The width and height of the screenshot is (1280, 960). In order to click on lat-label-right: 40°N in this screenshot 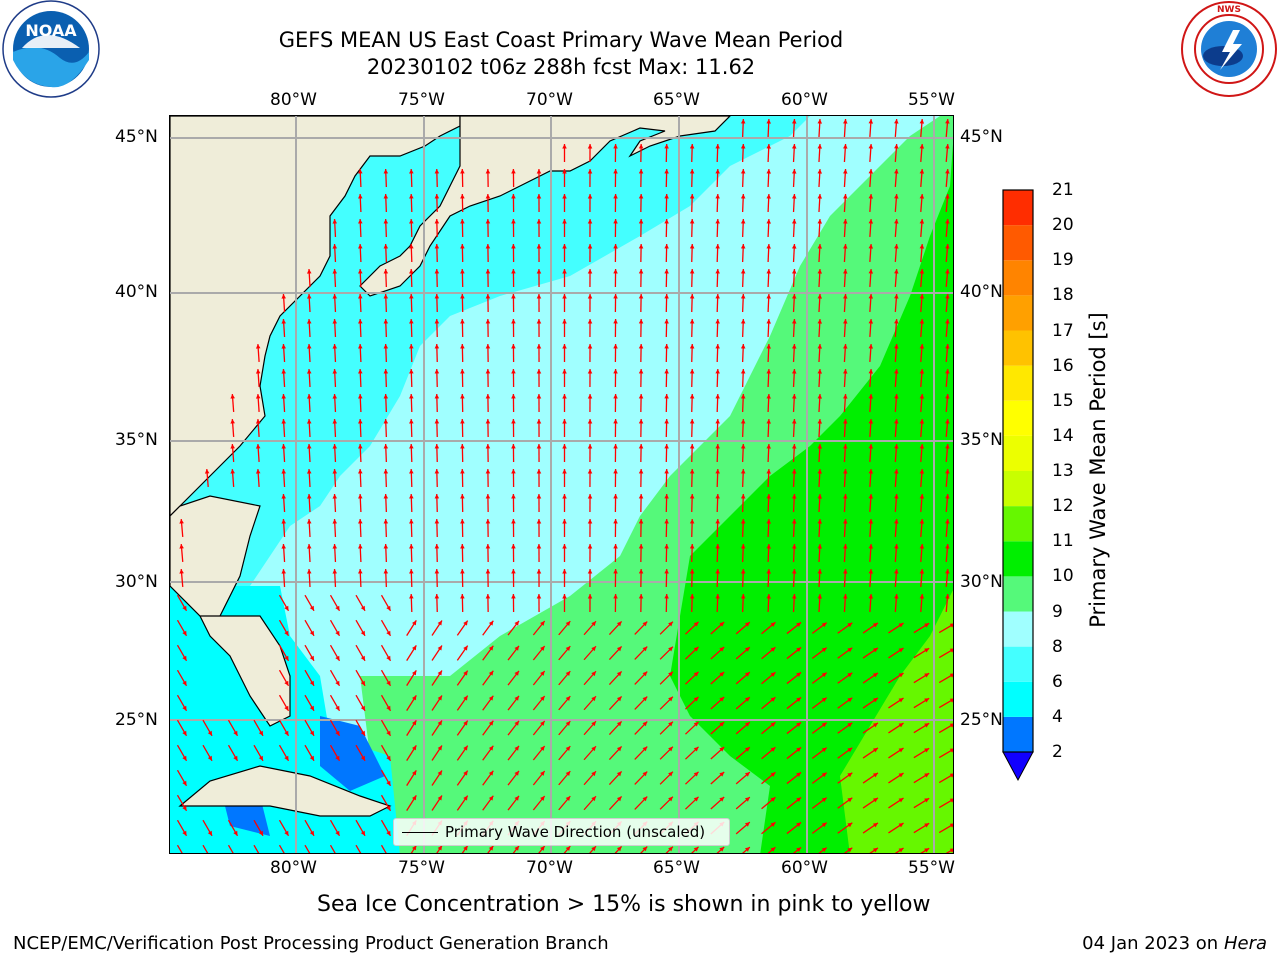, I will do `click(981, 292)`.